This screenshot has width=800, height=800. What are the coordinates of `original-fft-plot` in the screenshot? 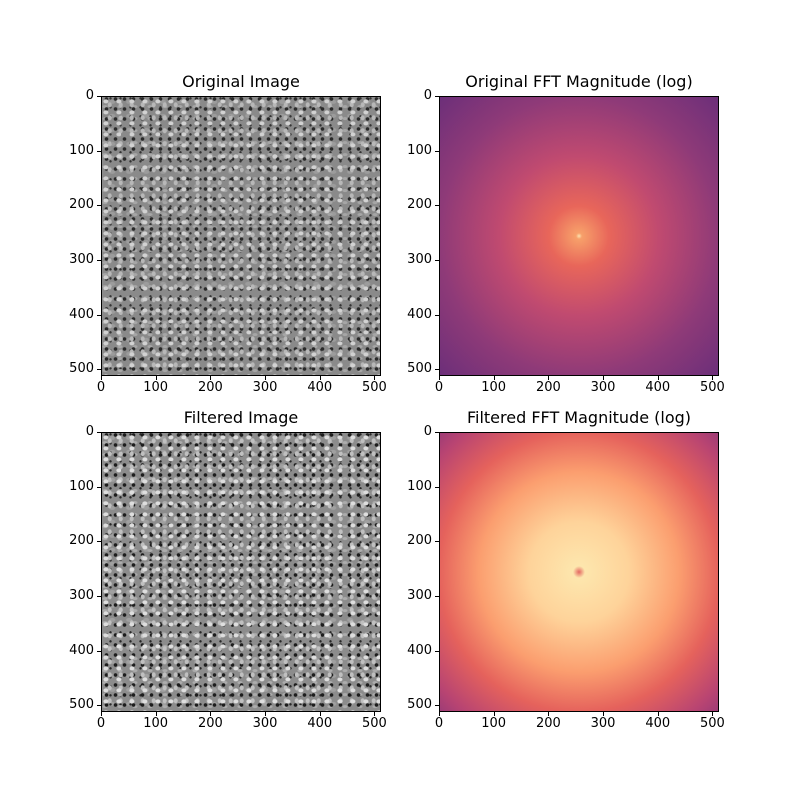 It's located at (579, 236).